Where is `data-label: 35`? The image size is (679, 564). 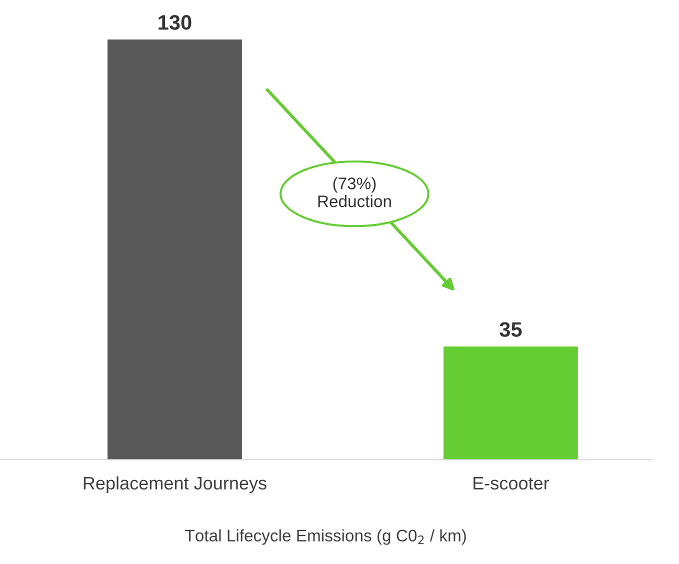
data-label: 35 is located at coordinates (511, 329).